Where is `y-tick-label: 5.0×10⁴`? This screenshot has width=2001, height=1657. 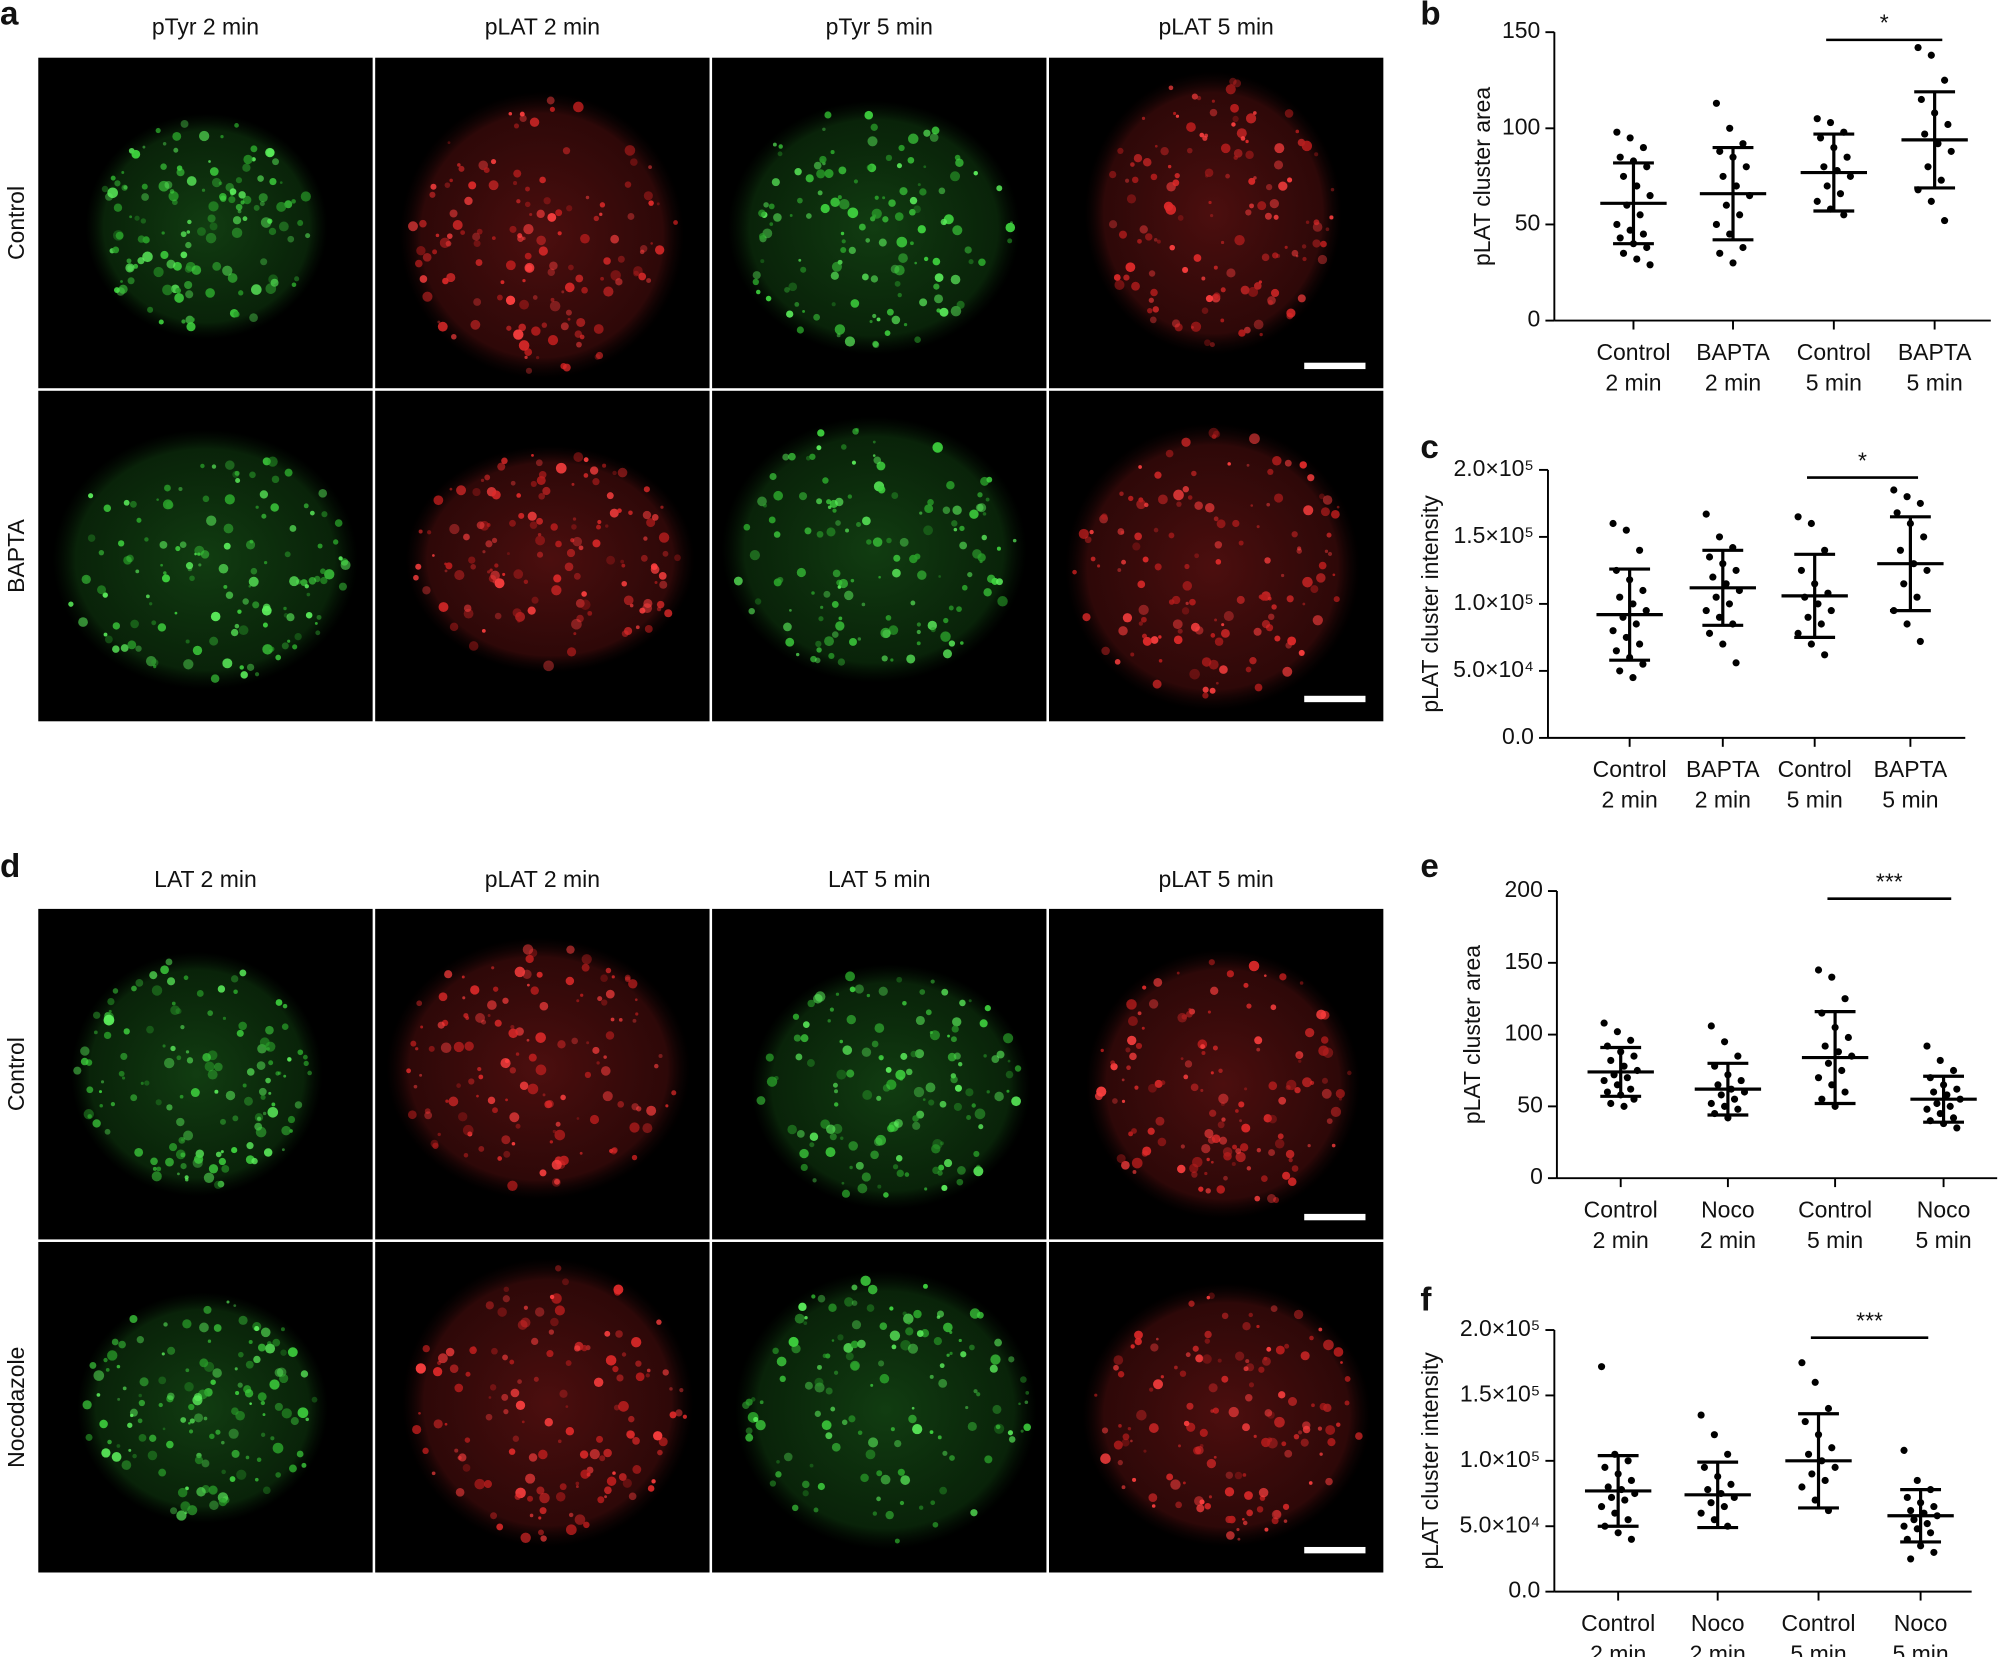
y-tick-label: 5.0×10⁴ is located at coordinates (1493, 669).